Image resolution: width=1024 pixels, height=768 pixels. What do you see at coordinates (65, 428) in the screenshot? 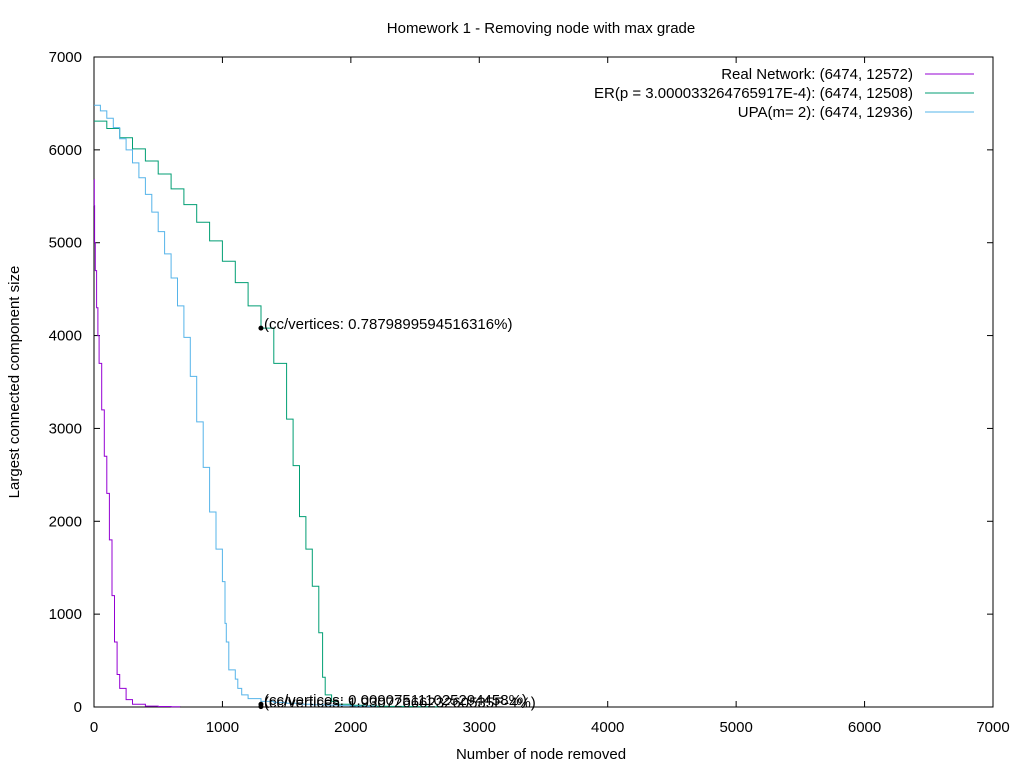
I see `y-tick-label: 3000` at bounding box center [65, 428].